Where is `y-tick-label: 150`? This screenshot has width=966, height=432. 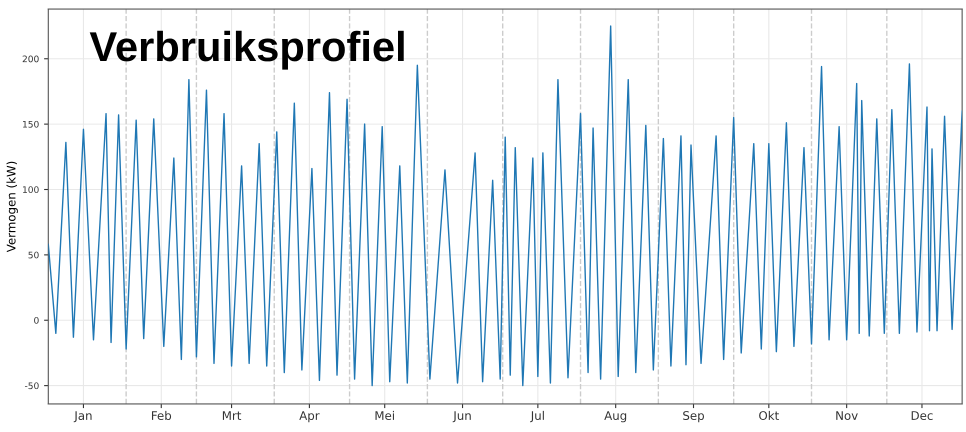
y-tick-label: 150 is located at coordinates (31, 124).